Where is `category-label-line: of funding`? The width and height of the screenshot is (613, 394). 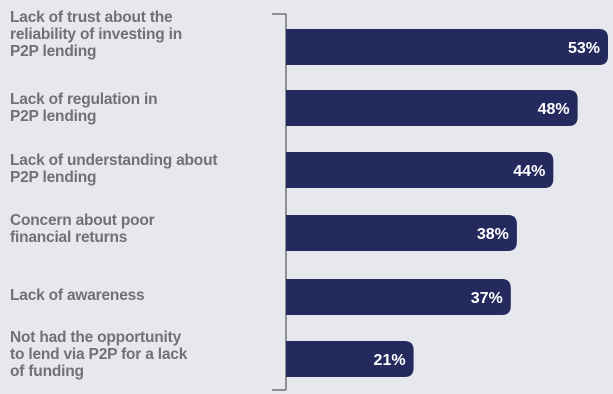
category-label-line: of funding is located at coordinates (47, 371).